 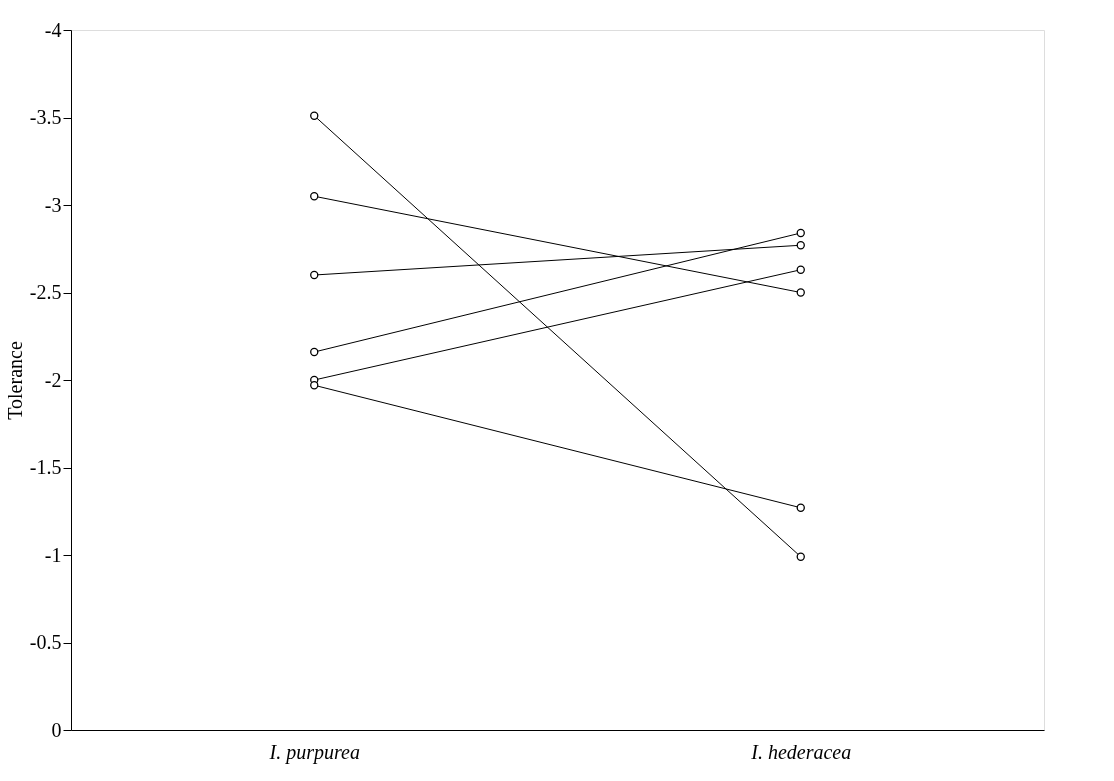 What do you see at coordinates (314, 752) in the screenshot?
I see `x-tick-label: I. purpurea` at bounding box center [314, 752].